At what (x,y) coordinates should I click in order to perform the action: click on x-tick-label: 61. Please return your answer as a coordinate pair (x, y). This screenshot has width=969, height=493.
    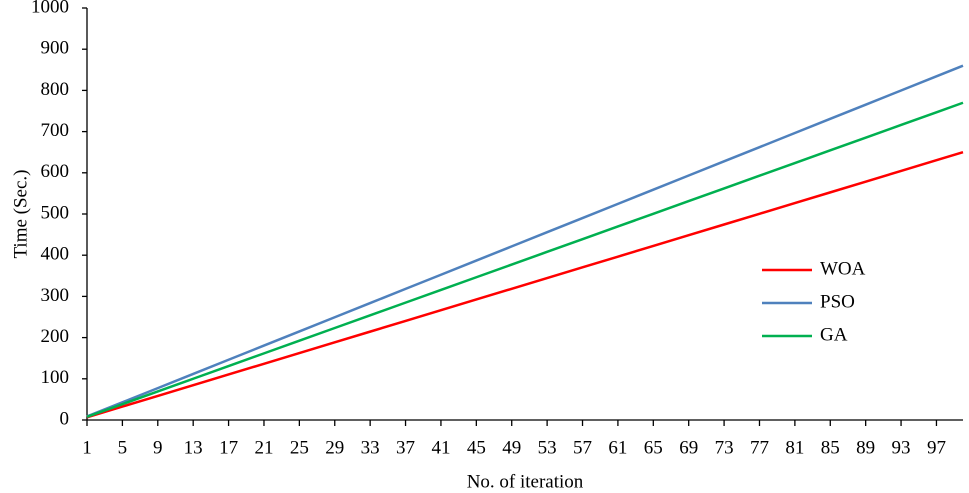
    Looking at the image, I should click on (617, 447).